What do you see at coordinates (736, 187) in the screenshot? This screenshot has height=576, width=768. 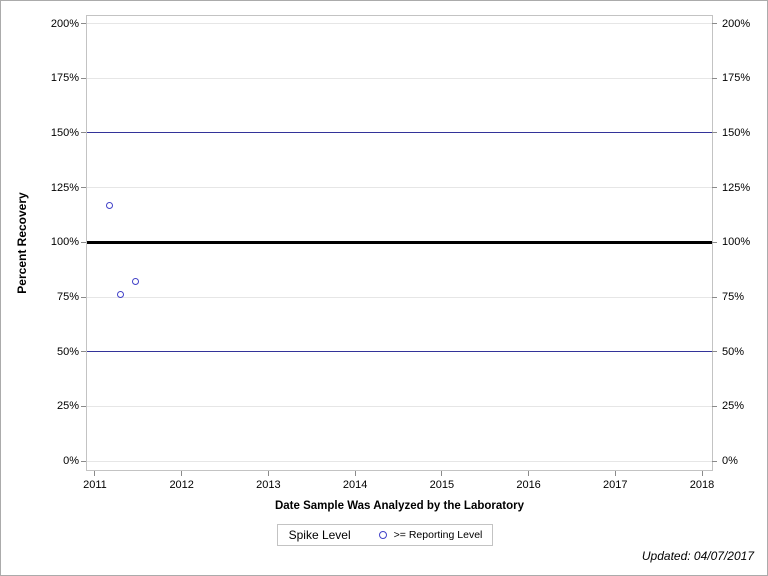 I see `y-tick-label-right: 125%` at bounding box center [736, 187].